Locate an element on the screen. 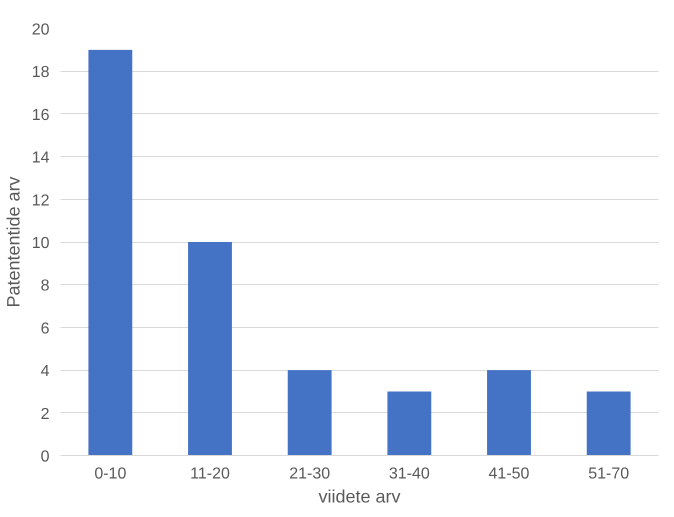 This screenshot has height=517, width=674. y-tick-label: 18 is located at coordinates (41, 73).